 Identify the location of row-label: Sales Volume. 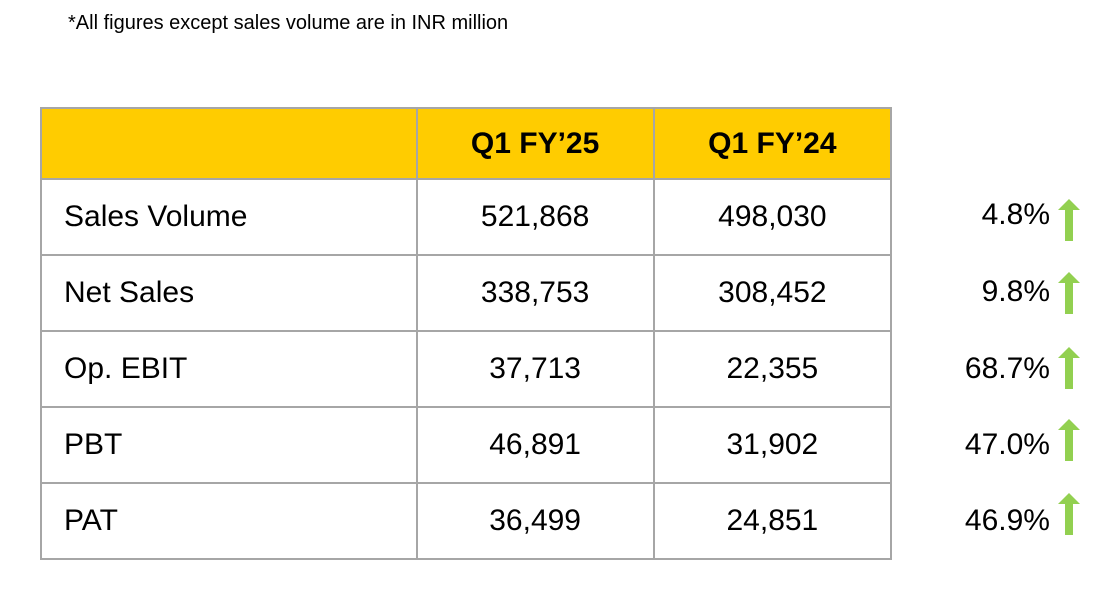
(229, 217).